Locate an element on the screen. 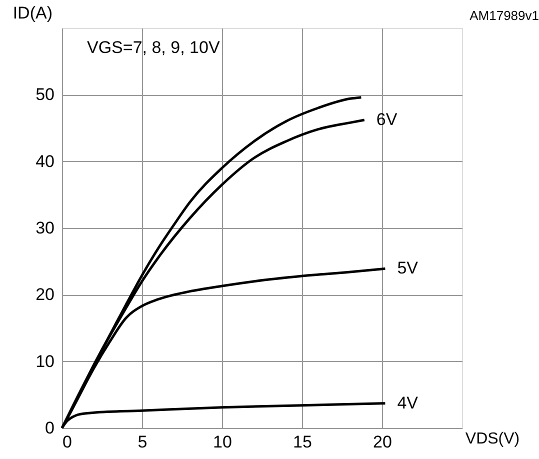 The height and width of the screenshot is (459, 539). y-tick-label: 30 is located at coordinates (45, 228).